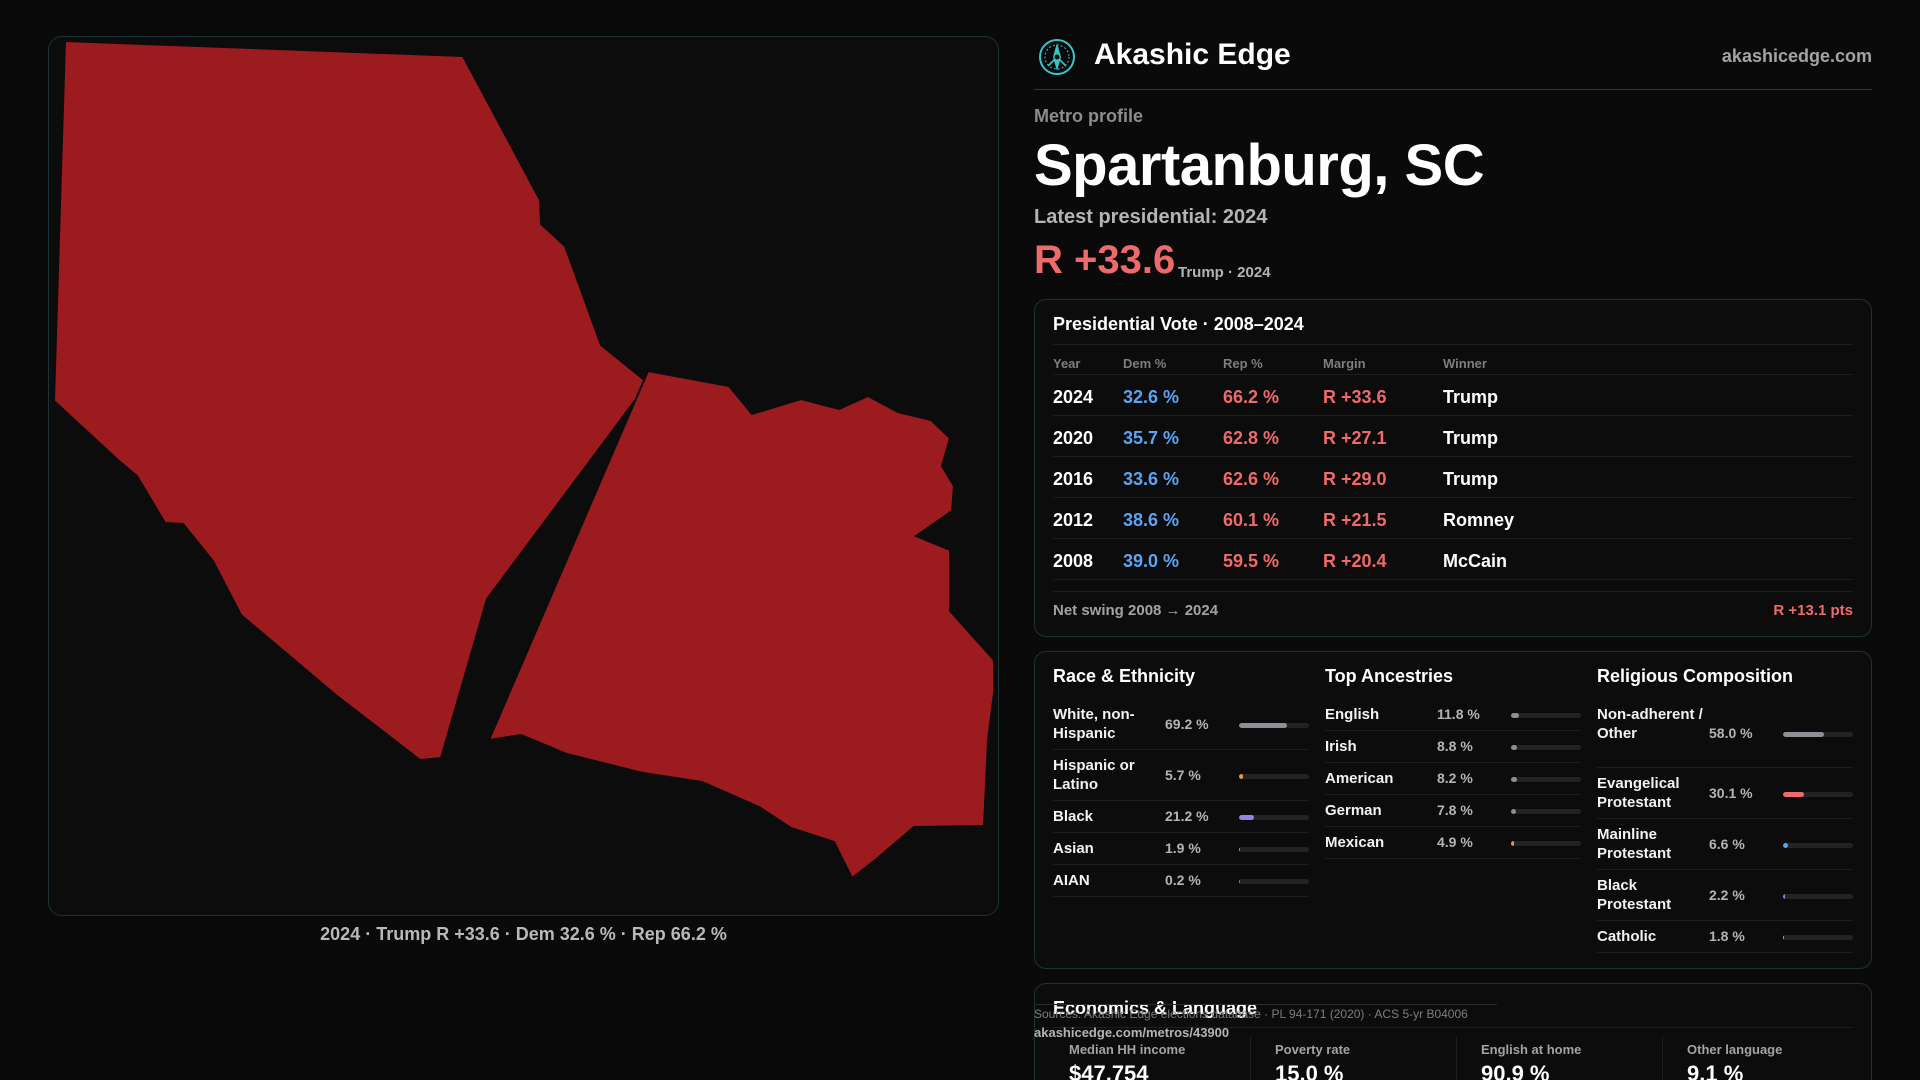 Image resolution: width=1920 pixels, height=1080 pixels. Describe the element at coordinates (1453, 779) in the screenshot. I see `stat-row: American 8.2 %` at that location.